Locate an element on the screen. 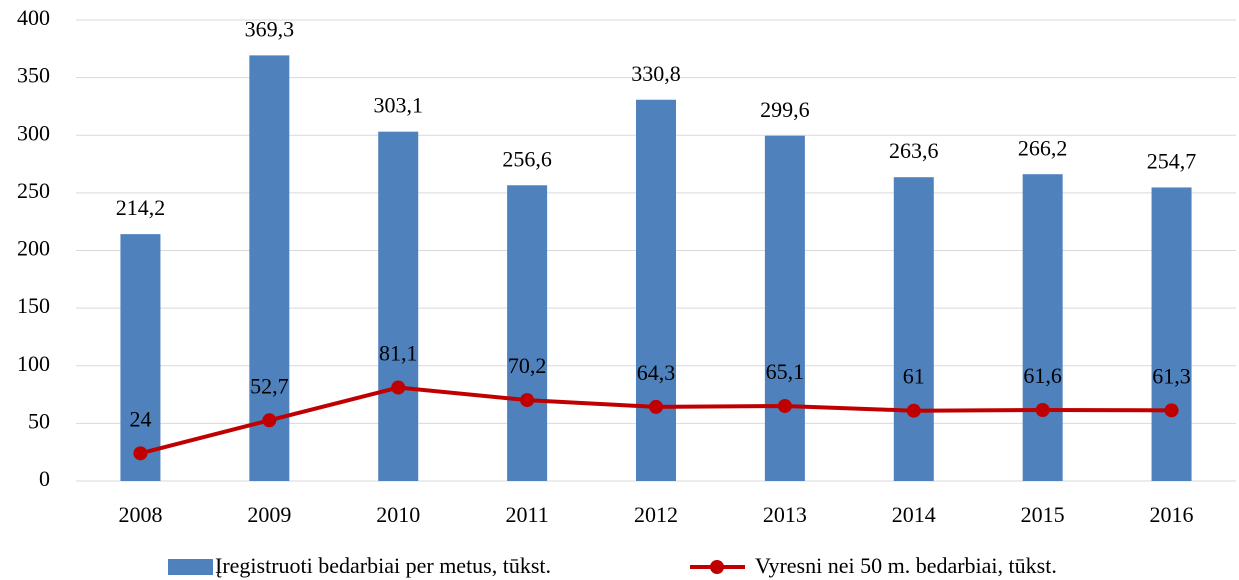 The width and height of the screenshot is (1239, 580). data-label: 64,3 is located at coordinates (656, 372).